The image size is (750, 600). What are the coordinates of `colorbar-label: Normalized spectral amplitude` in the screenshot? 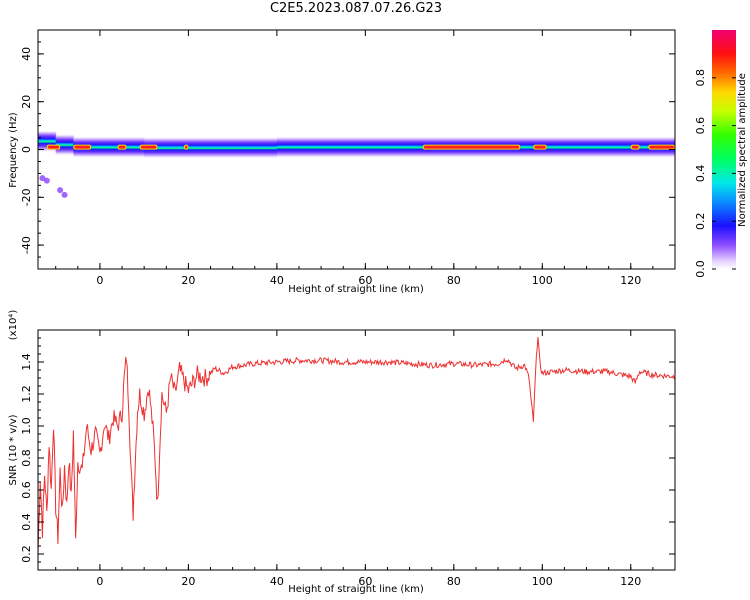 It's located at (742, 150).